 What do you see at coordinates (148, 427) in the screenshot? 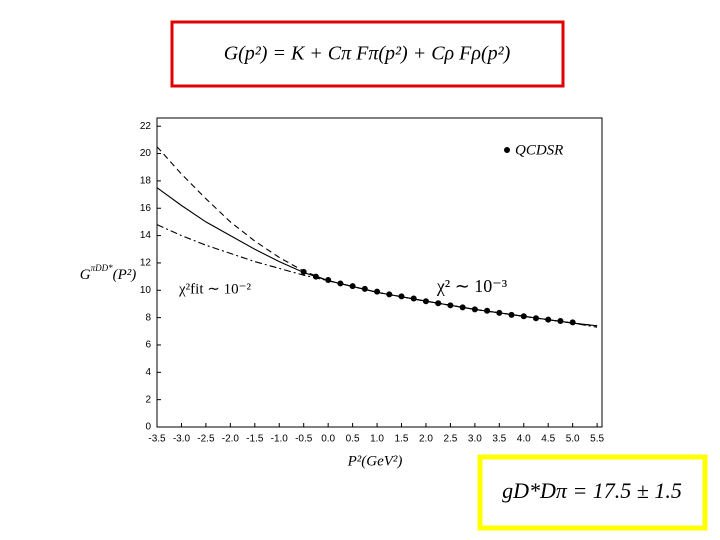
I see `y-tick-label: 0` at bounding box center [148, 427].